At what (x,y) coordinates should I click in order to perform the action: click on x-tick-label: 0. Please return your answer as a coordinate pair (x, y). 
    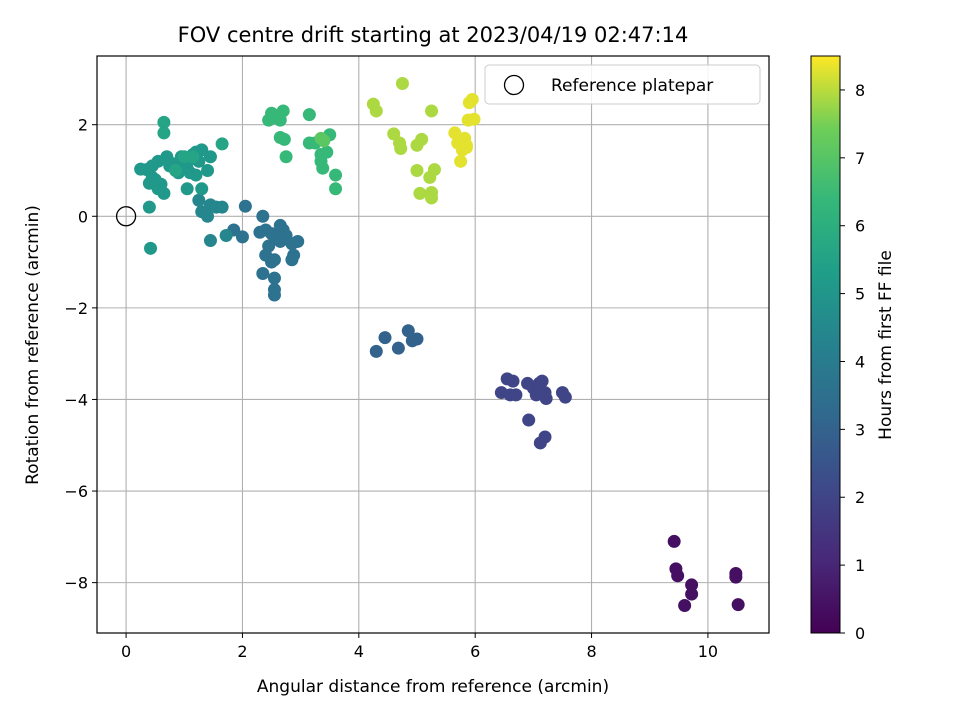
    Looking at the image, I should click on (126, 651).